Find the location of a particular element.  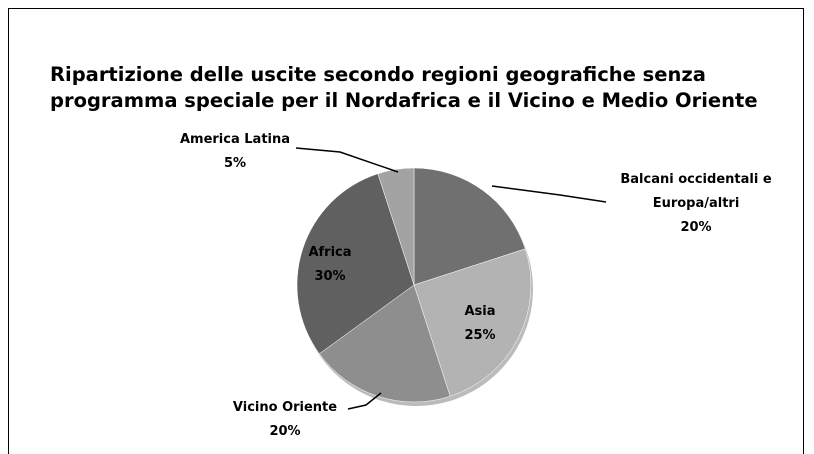

slice-label: Balcani occidentali e Europa/altri 20% is located at coordinates (696, 204).